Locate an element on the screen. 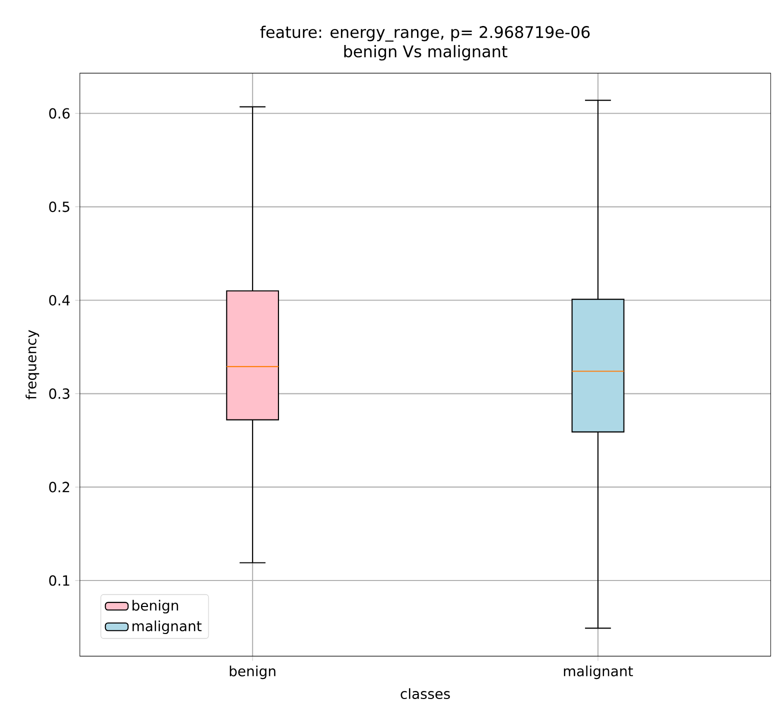  y-axis-title: frequency is located at coordinates (33, 365).